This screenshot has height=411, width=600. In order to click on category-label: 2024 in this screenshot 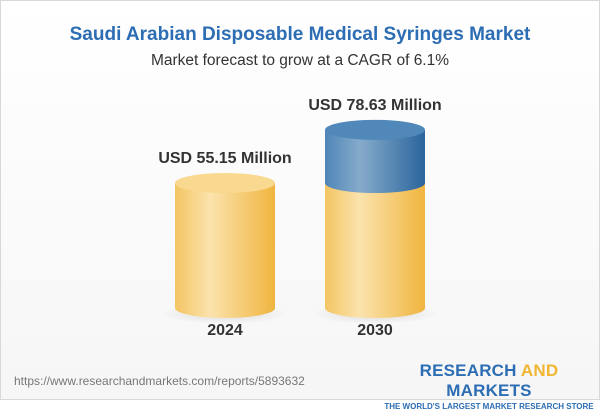, I will do `click(225, 330)`.